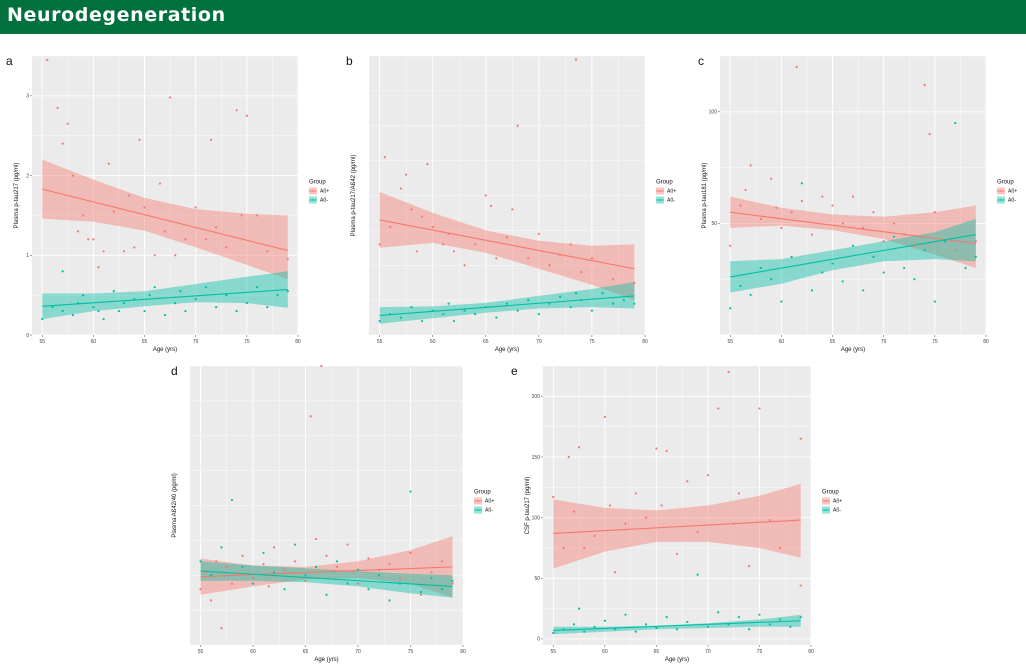  What do you see at coordinates (537, 579) in the screenshot?
I see `y-tick-label: 50` at bounding box center [537, 579].